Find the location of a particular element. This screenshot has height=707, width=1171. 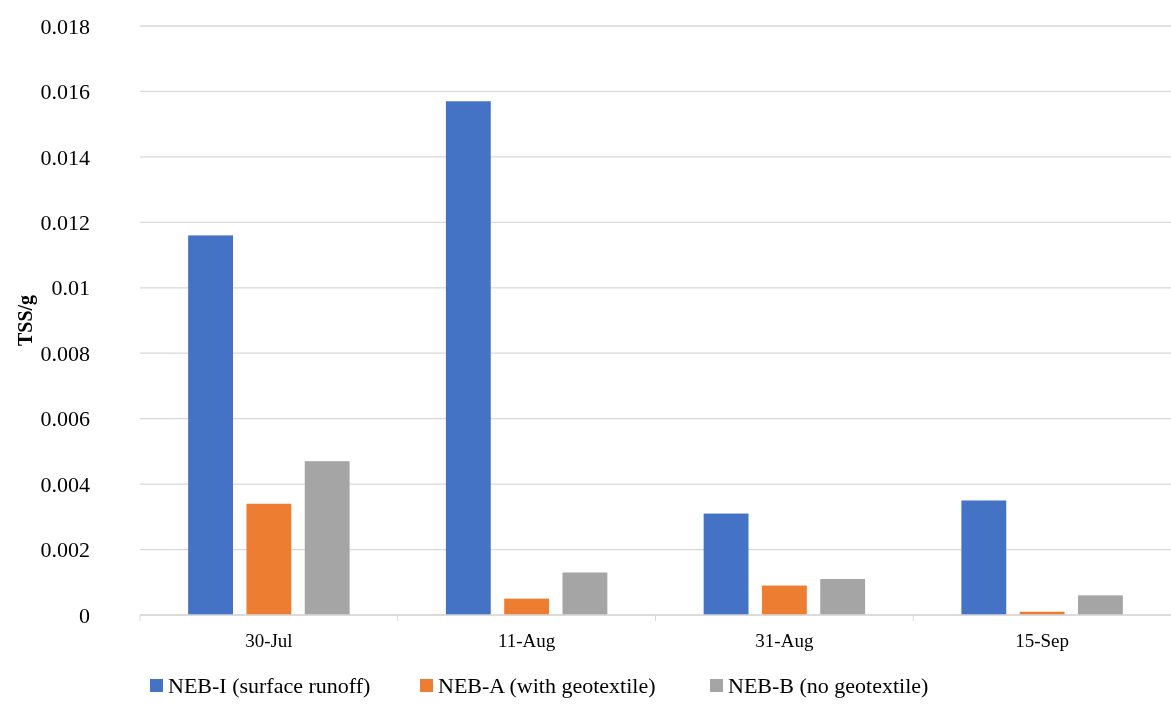

y-tick-label: 0 is located at coordinates (84, 615).